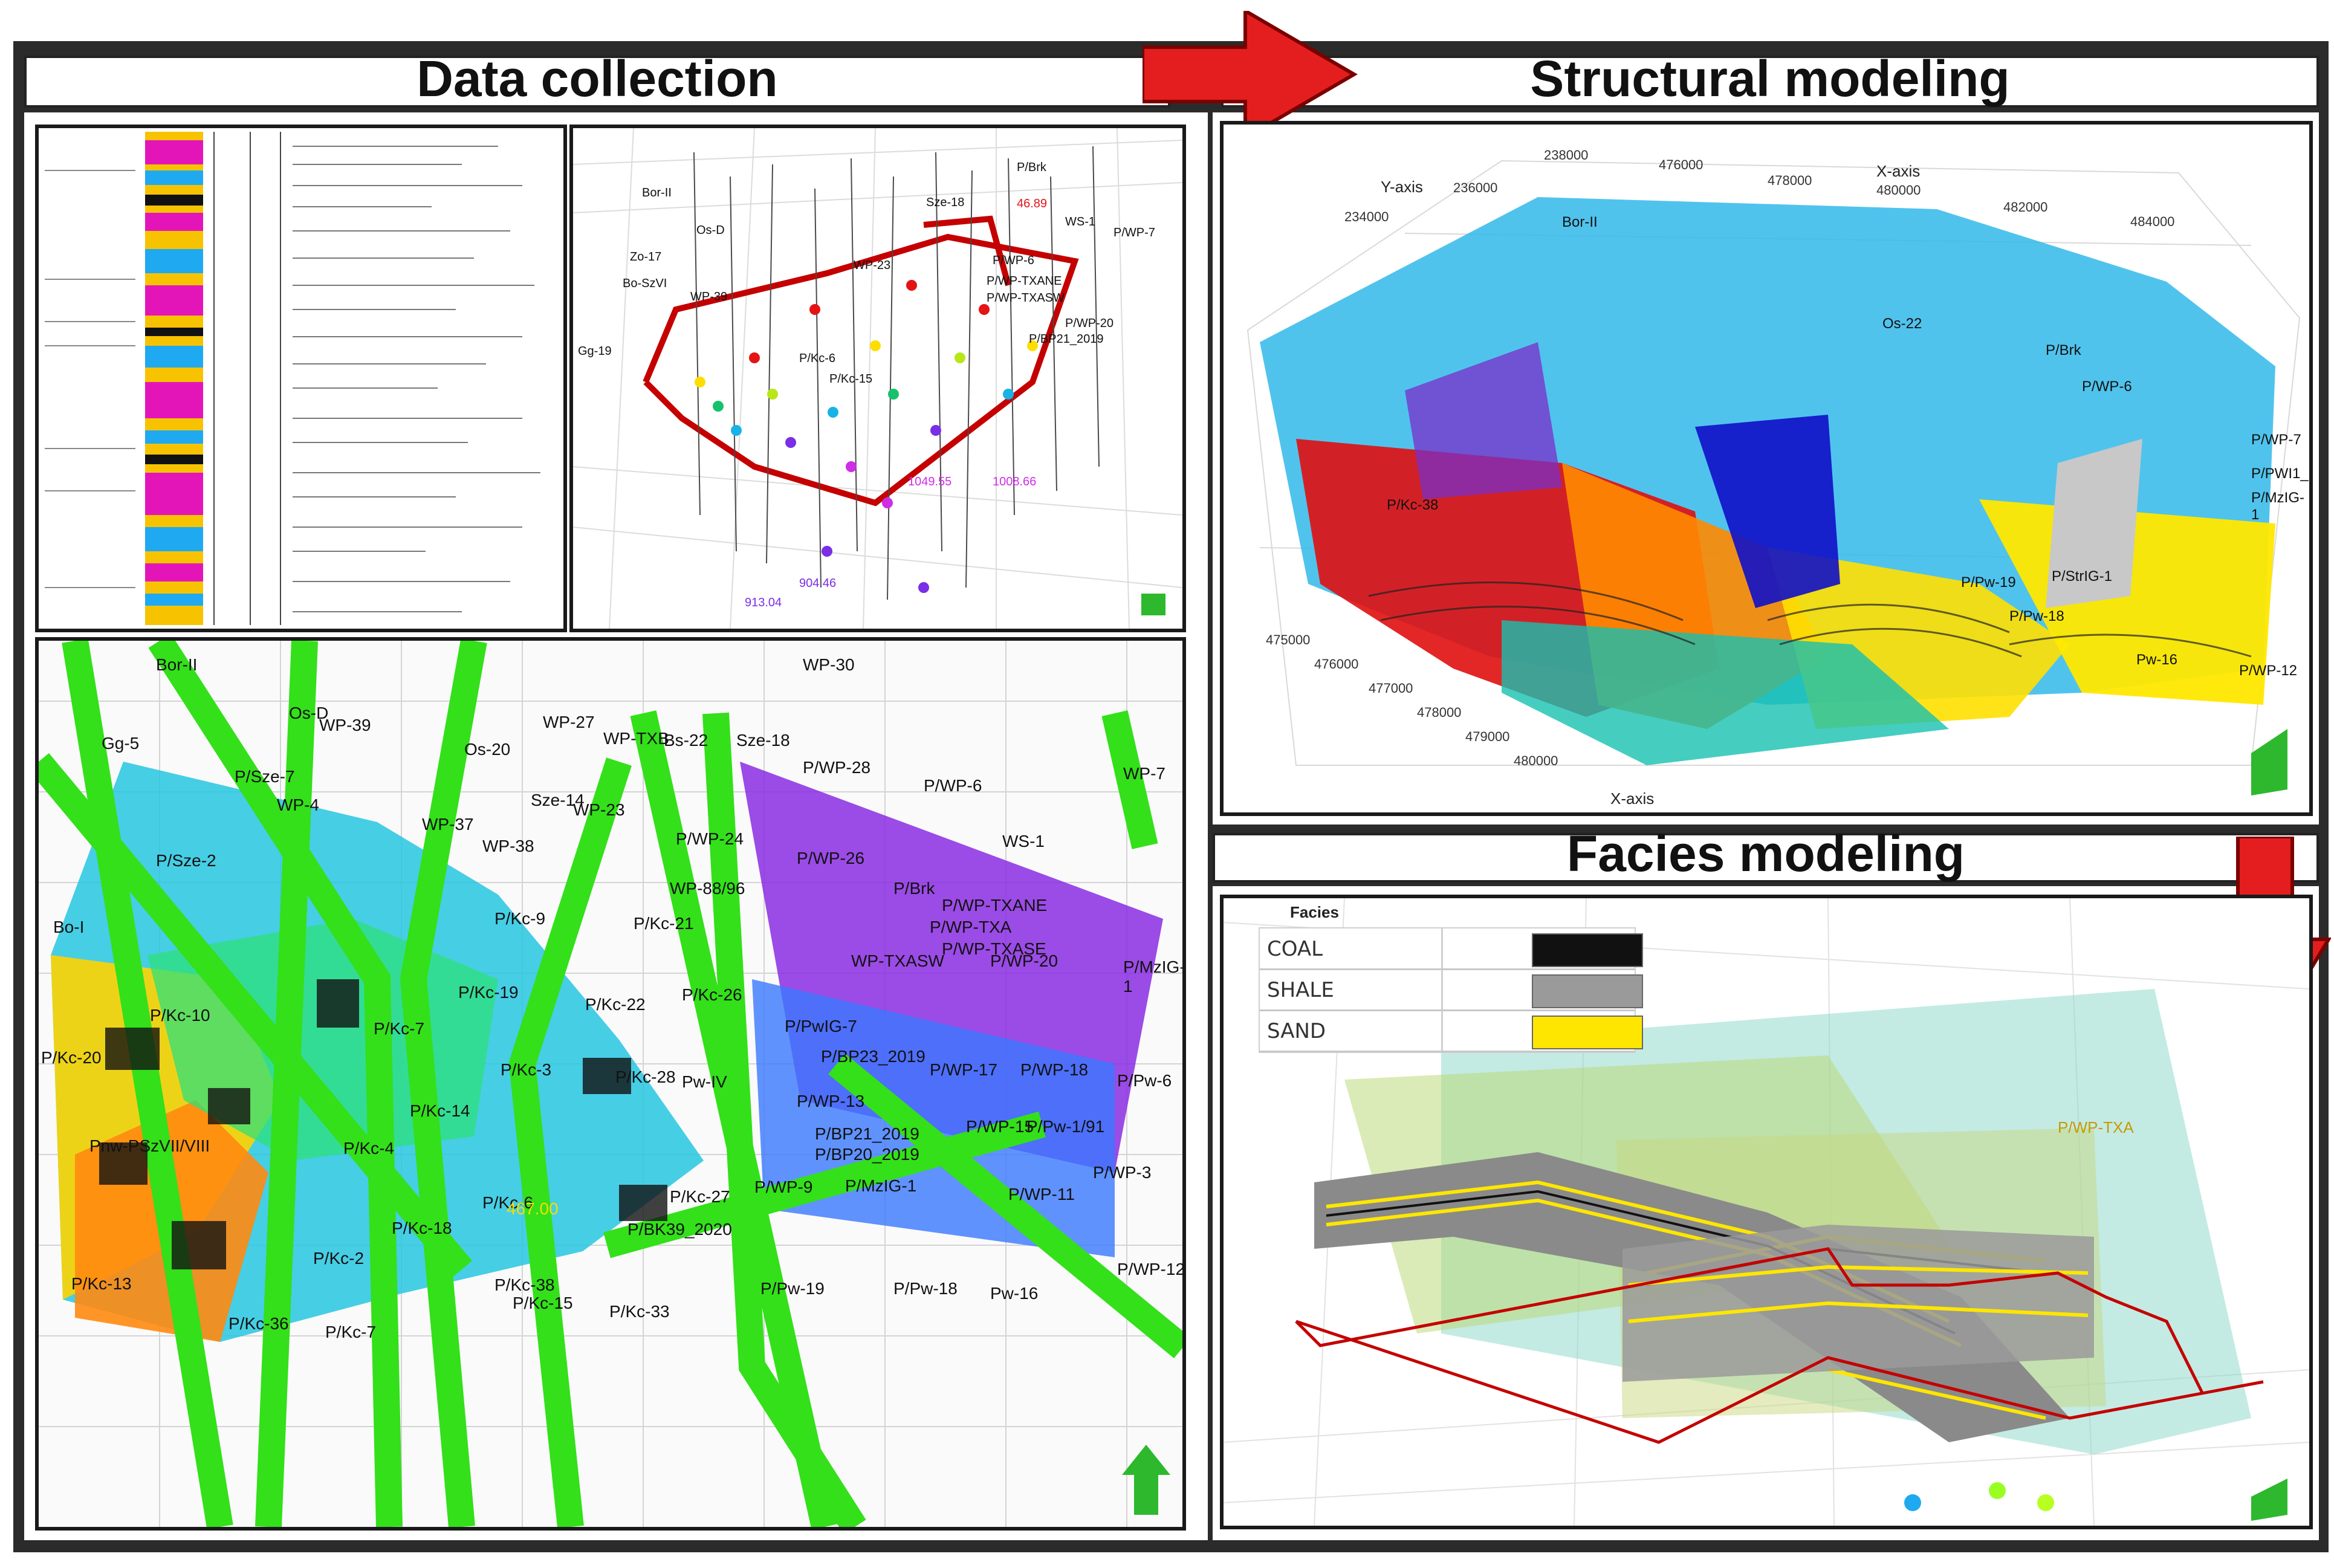 This screenshot has height=1568, width=2334. What do you see at coordinates (1314, 912) in the screenshot?
I see `facies-legend-title: Facies` at bounding box center [1314, 912].